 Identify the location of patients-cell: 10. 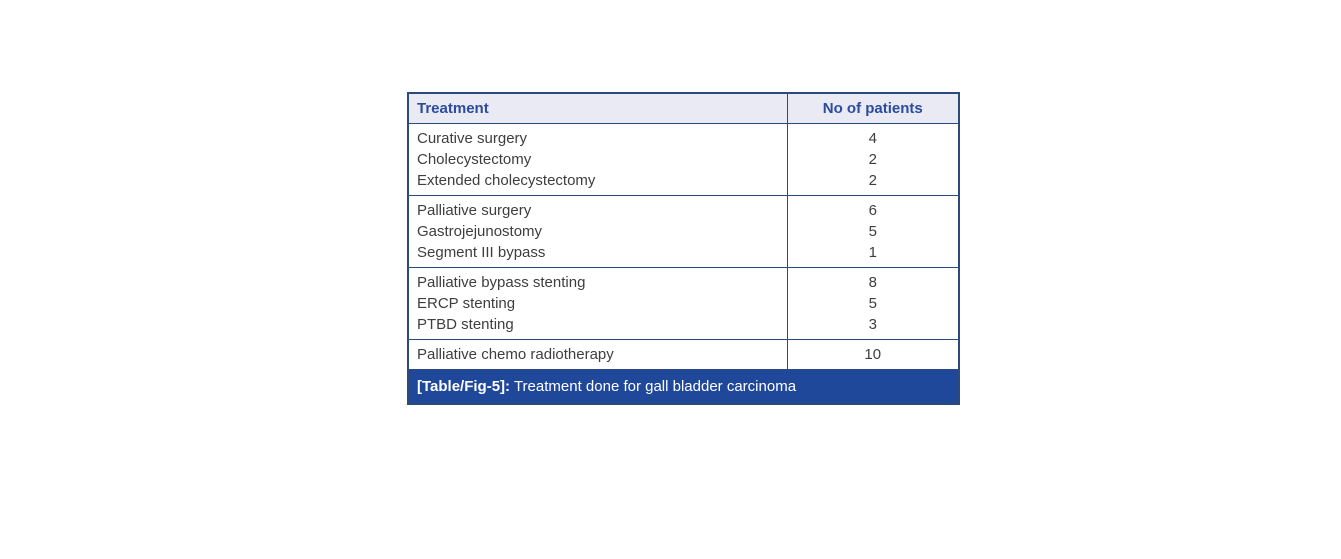
(873, 354).